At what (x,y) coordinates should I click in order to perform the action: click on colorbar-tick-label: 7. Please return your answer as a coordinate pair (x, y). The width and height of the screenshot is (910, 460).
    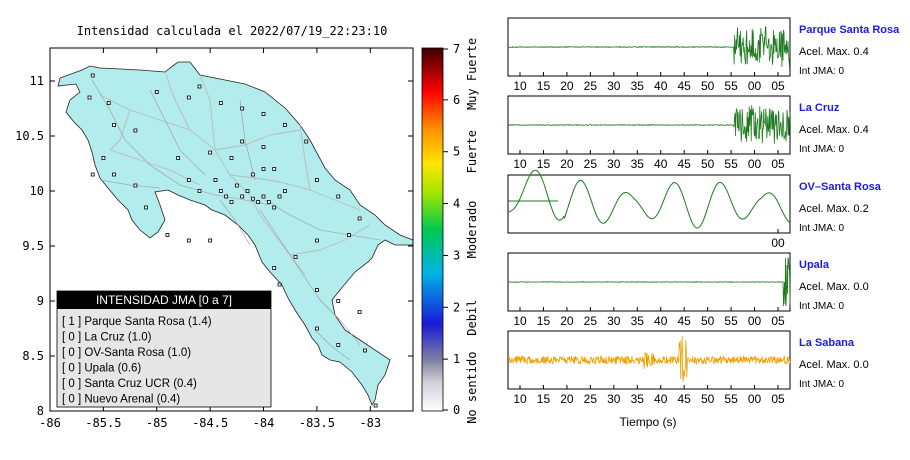
    Looking at the image, I should click on (456, 49).